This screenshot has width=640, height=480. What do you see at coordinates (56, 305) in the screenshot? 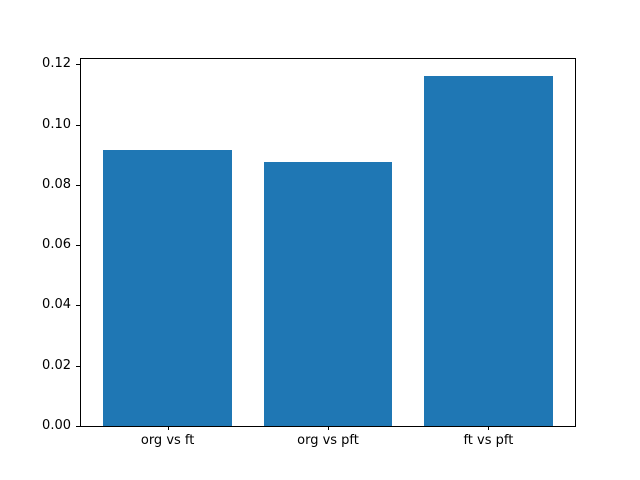
I see `y-tick-label: 0.04` at bounding box center [56, 305].